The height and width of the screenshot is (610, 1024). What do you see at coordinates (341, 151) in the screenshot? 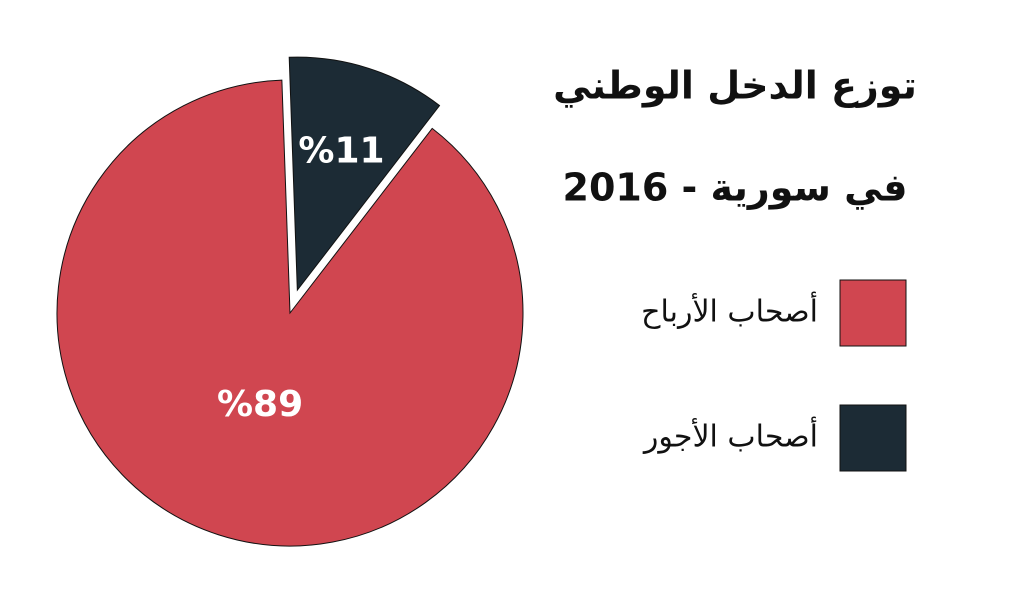
I see `value-label: %11` at bounding box center [341, 151].